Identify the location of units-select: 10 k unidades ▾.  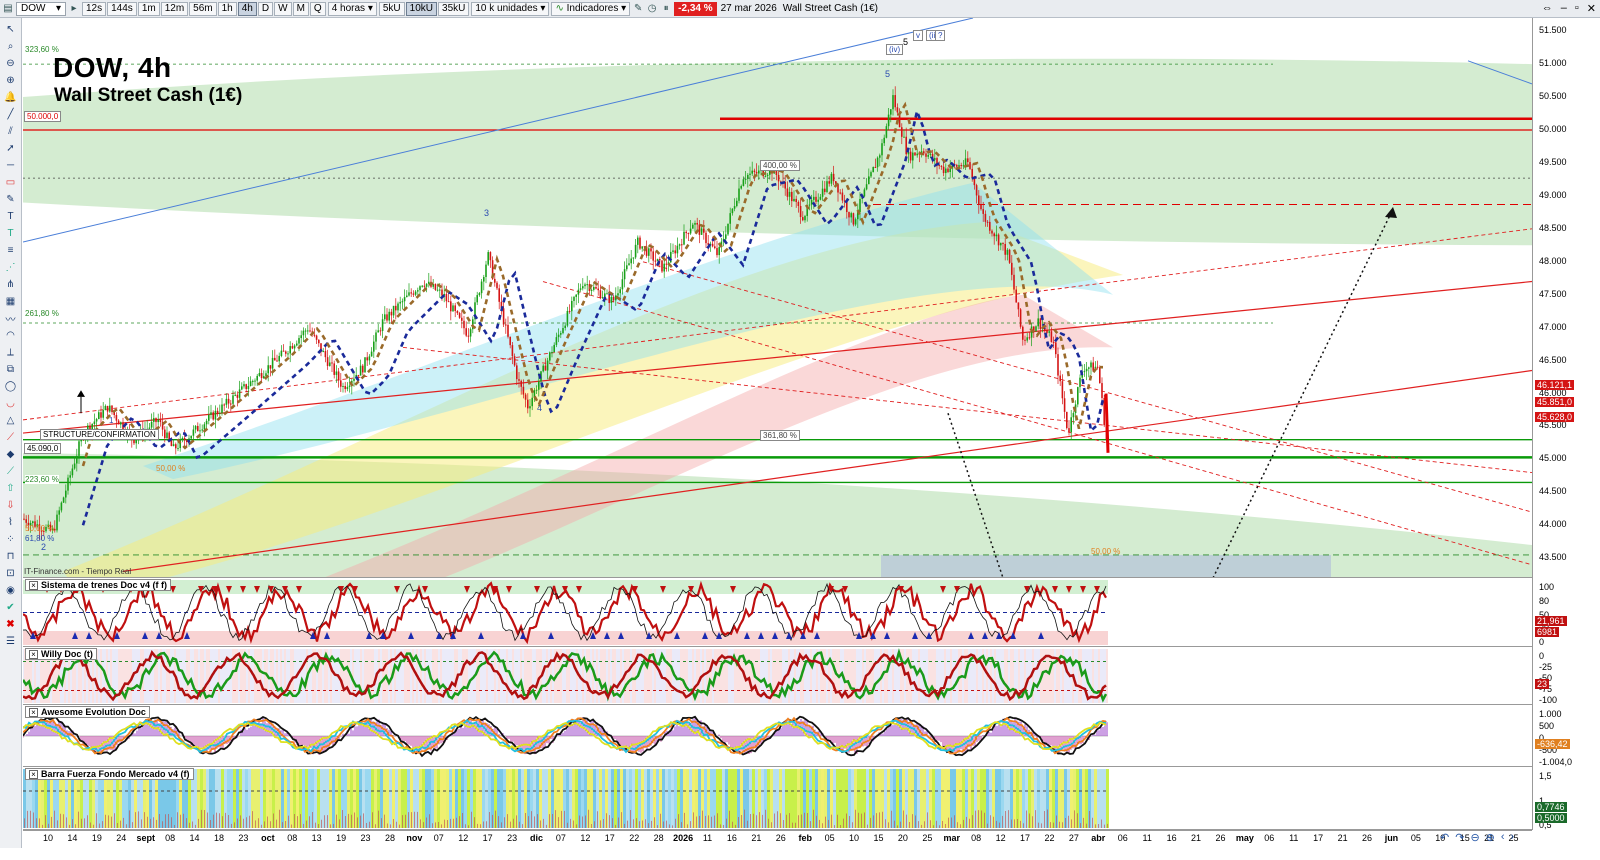
(510, 8).